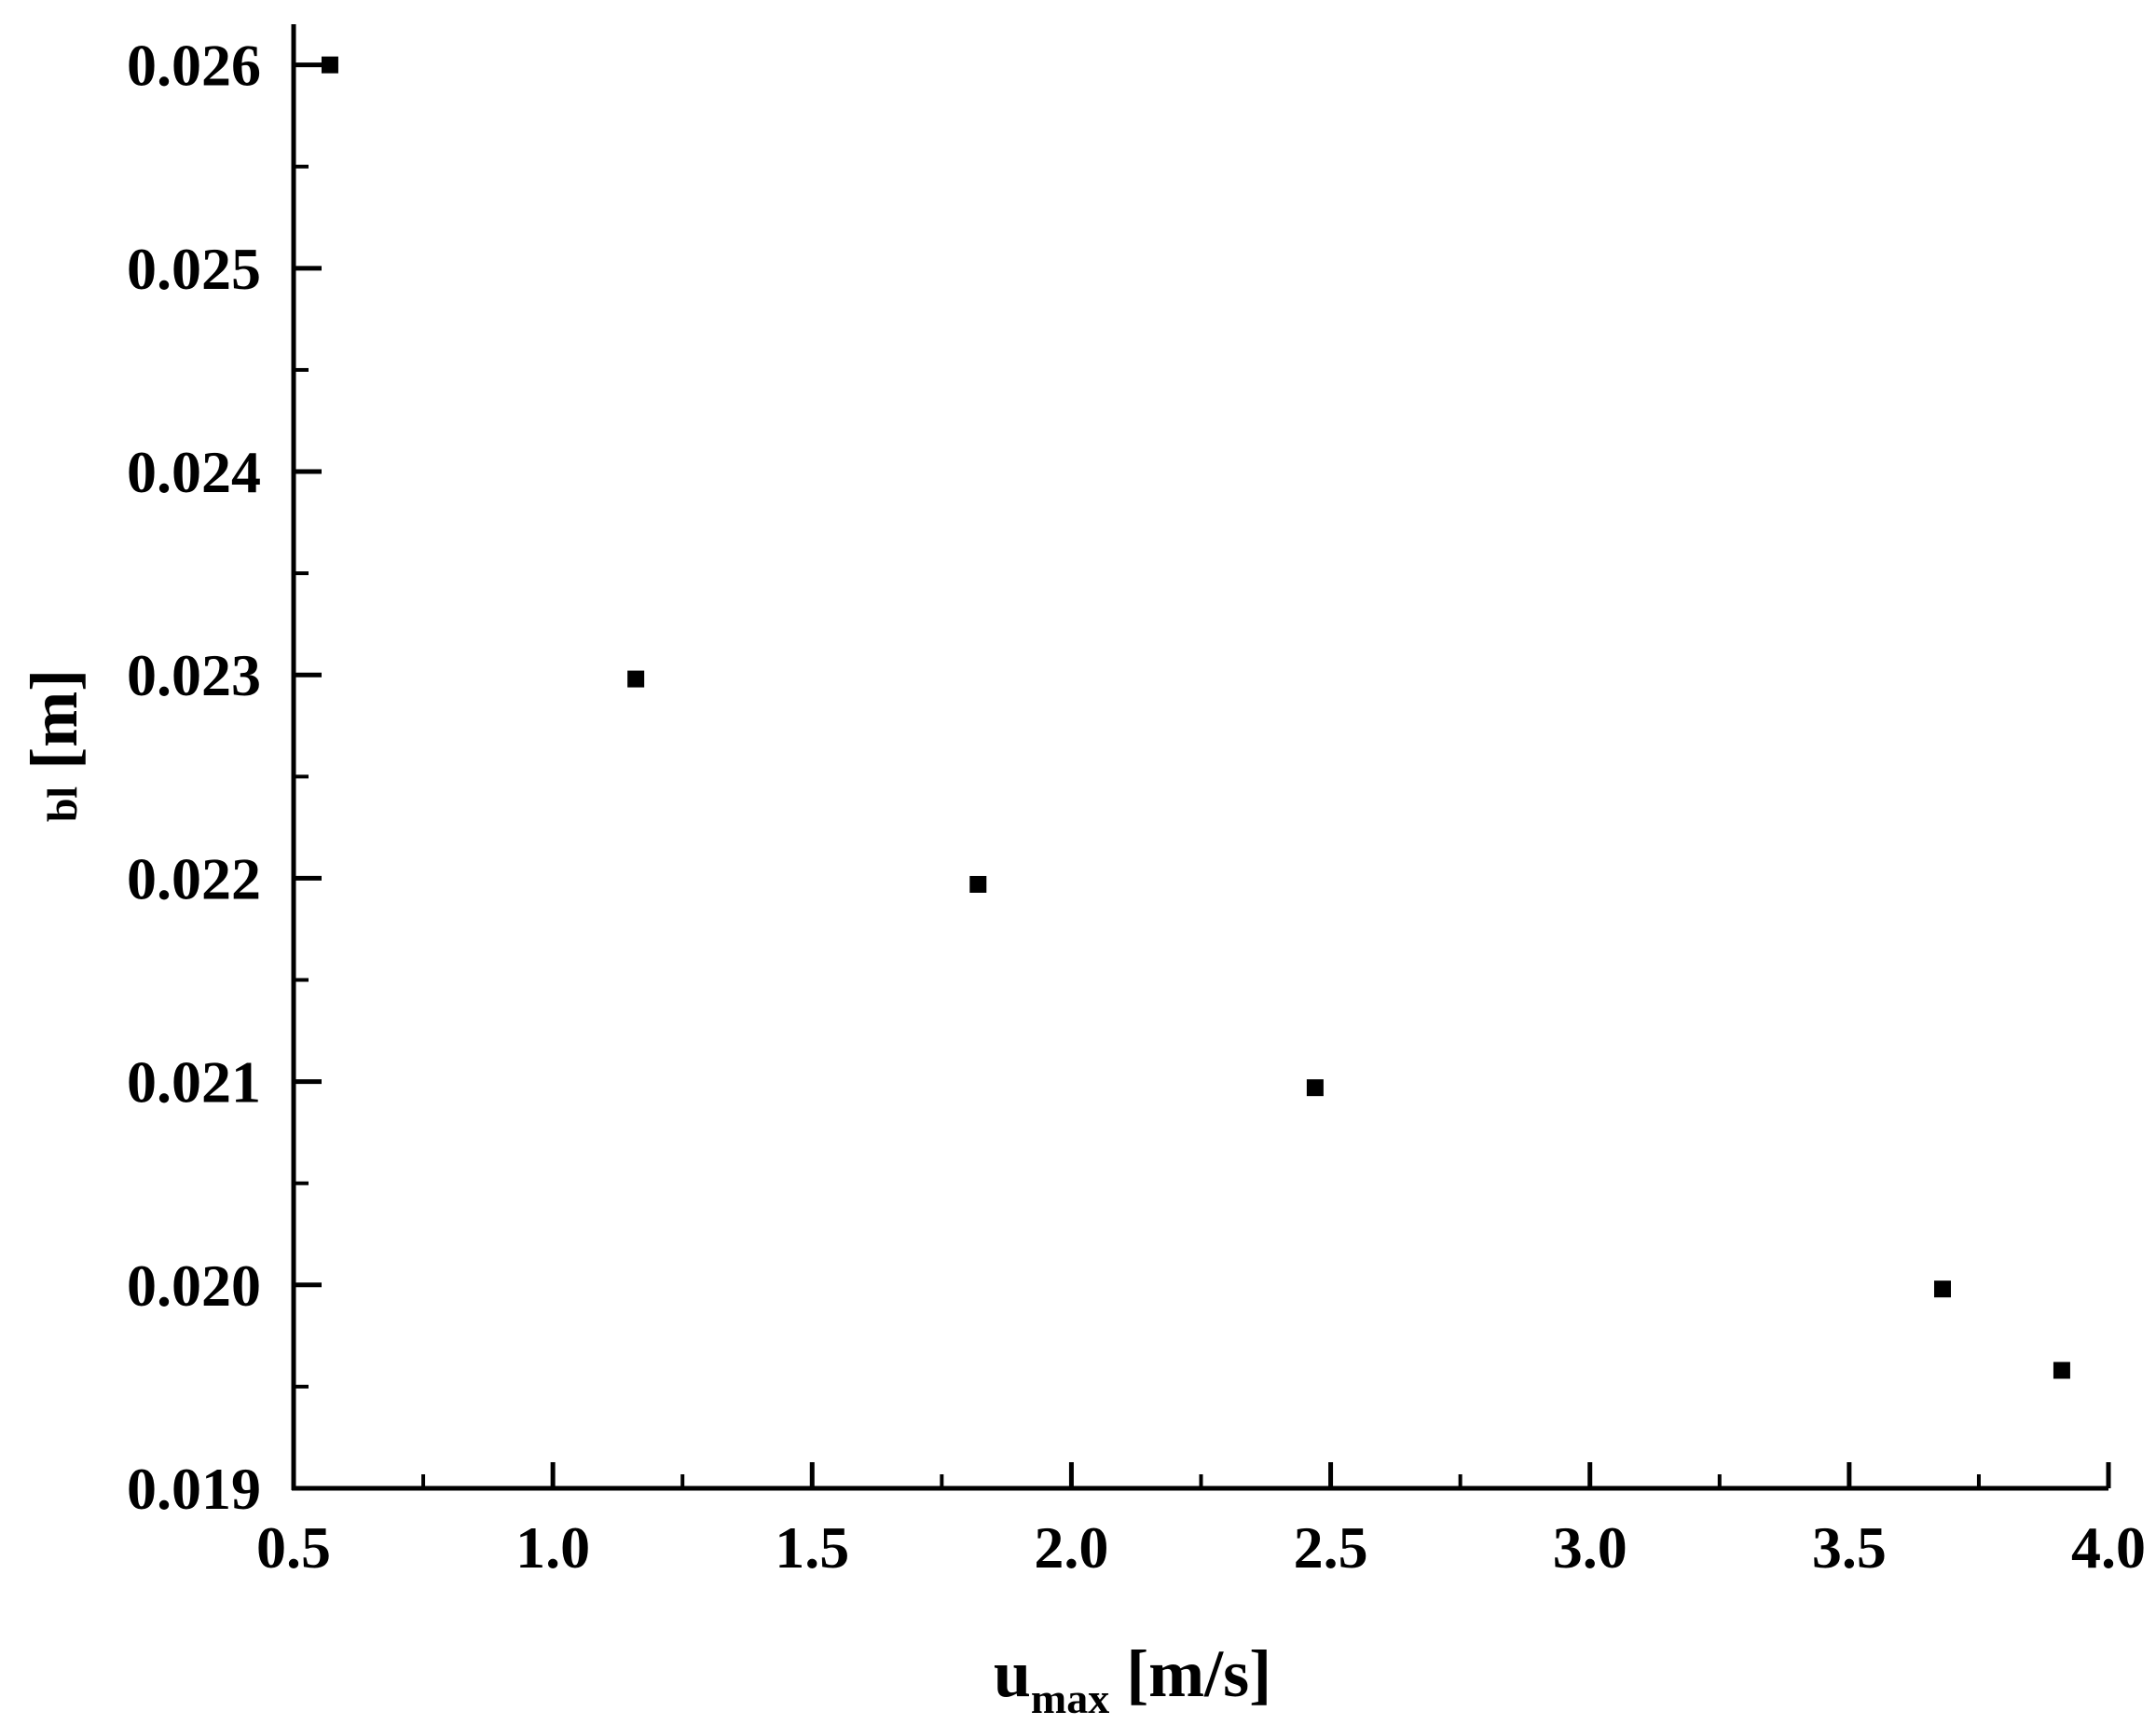 The width and height of the screenshot is (2156, 1725). Describe the element at coordinates (194, 66) in the screenshot. I see `y-tick-label: 0.026` at that location.